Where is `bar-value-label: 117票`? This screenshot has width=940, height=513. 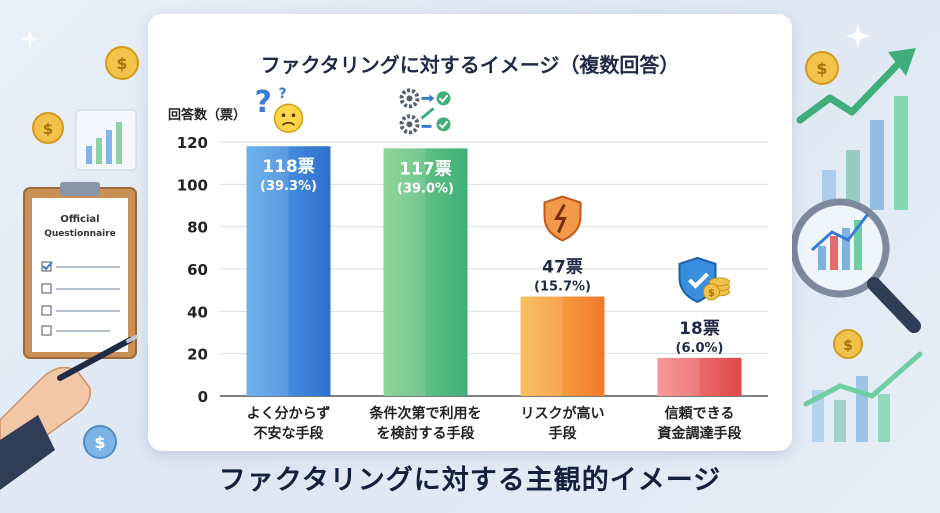
bar-value-label: 117票 is located at coordinates (425, 169).